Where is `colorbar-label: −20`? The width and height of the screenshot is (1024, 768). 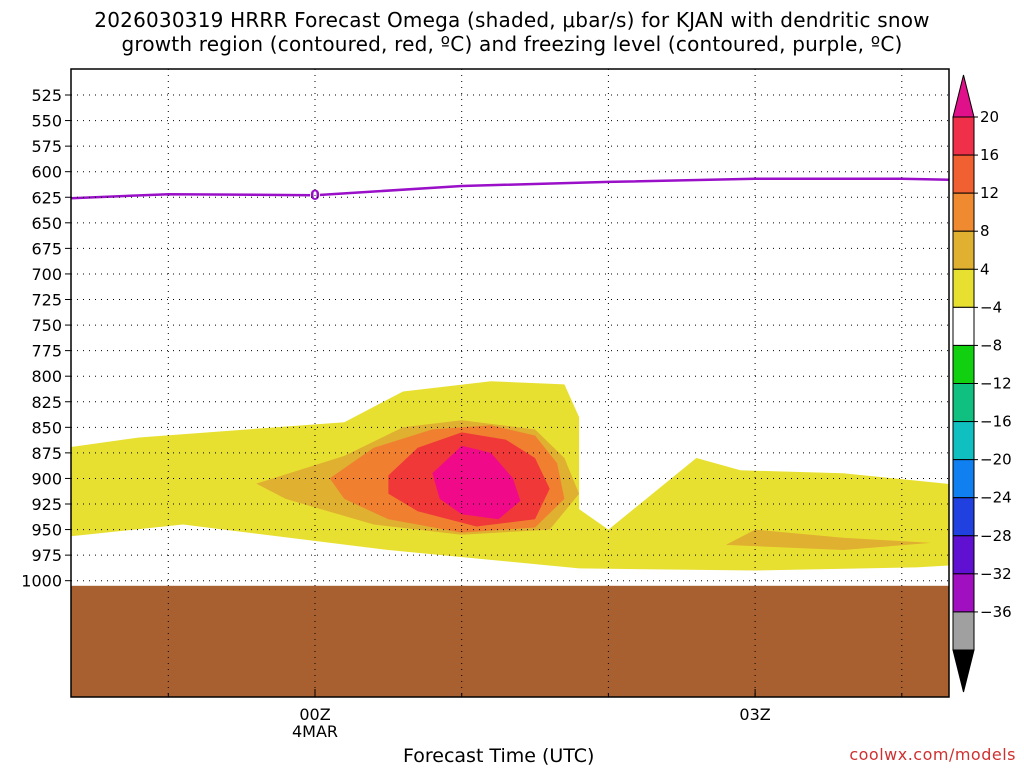
colorbar-label: −20 is located at coordinates (996, 460).